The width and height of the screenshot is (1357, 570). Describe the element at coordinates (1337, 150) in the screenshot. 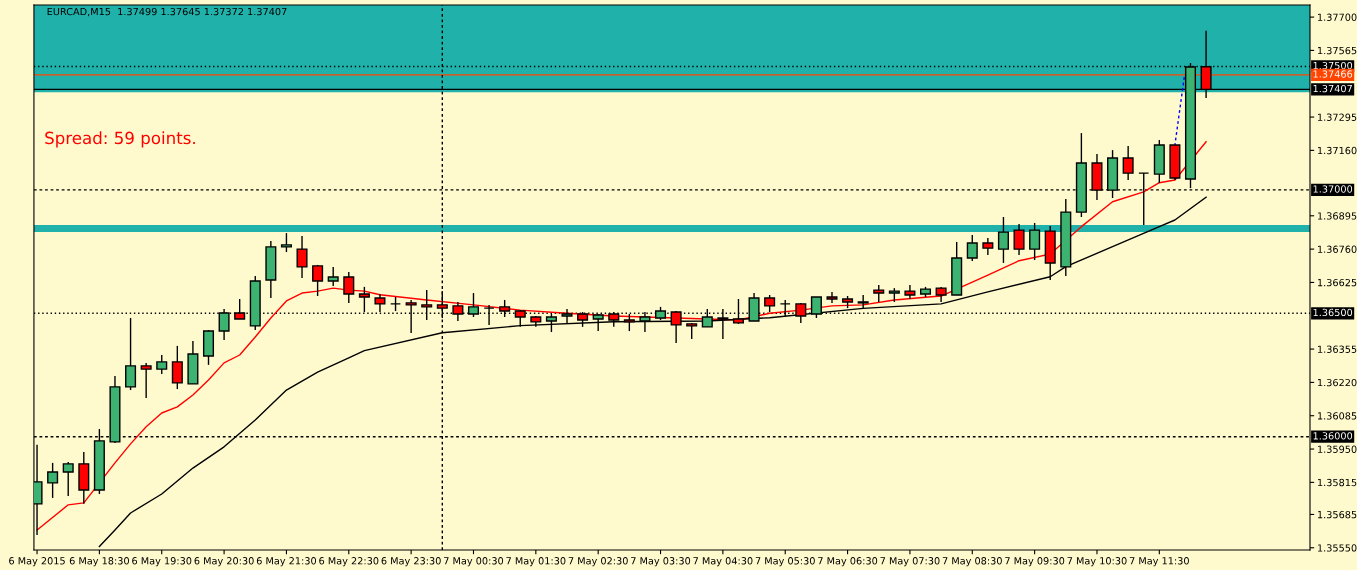

I see `y-tick-label: 1.37160` at that location.